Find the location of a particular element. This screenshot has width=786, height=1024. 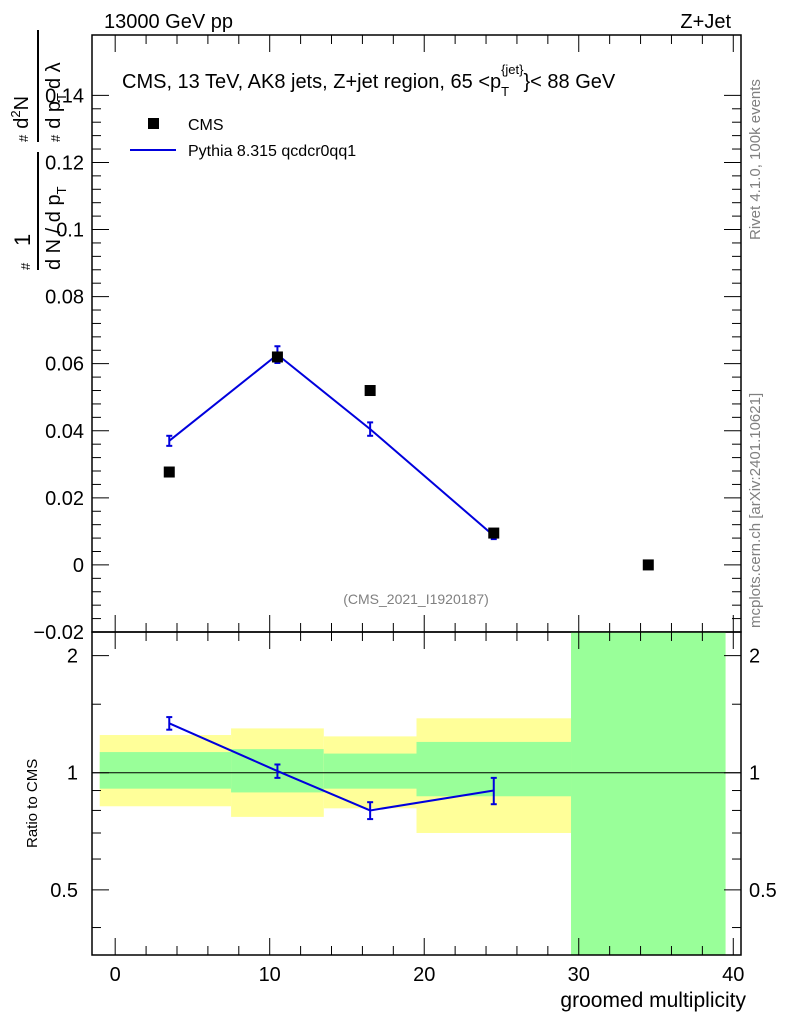

legend-label-pythia: Pythia 8.315 qcdcr0qq1 is located at coordinates (272, 151).